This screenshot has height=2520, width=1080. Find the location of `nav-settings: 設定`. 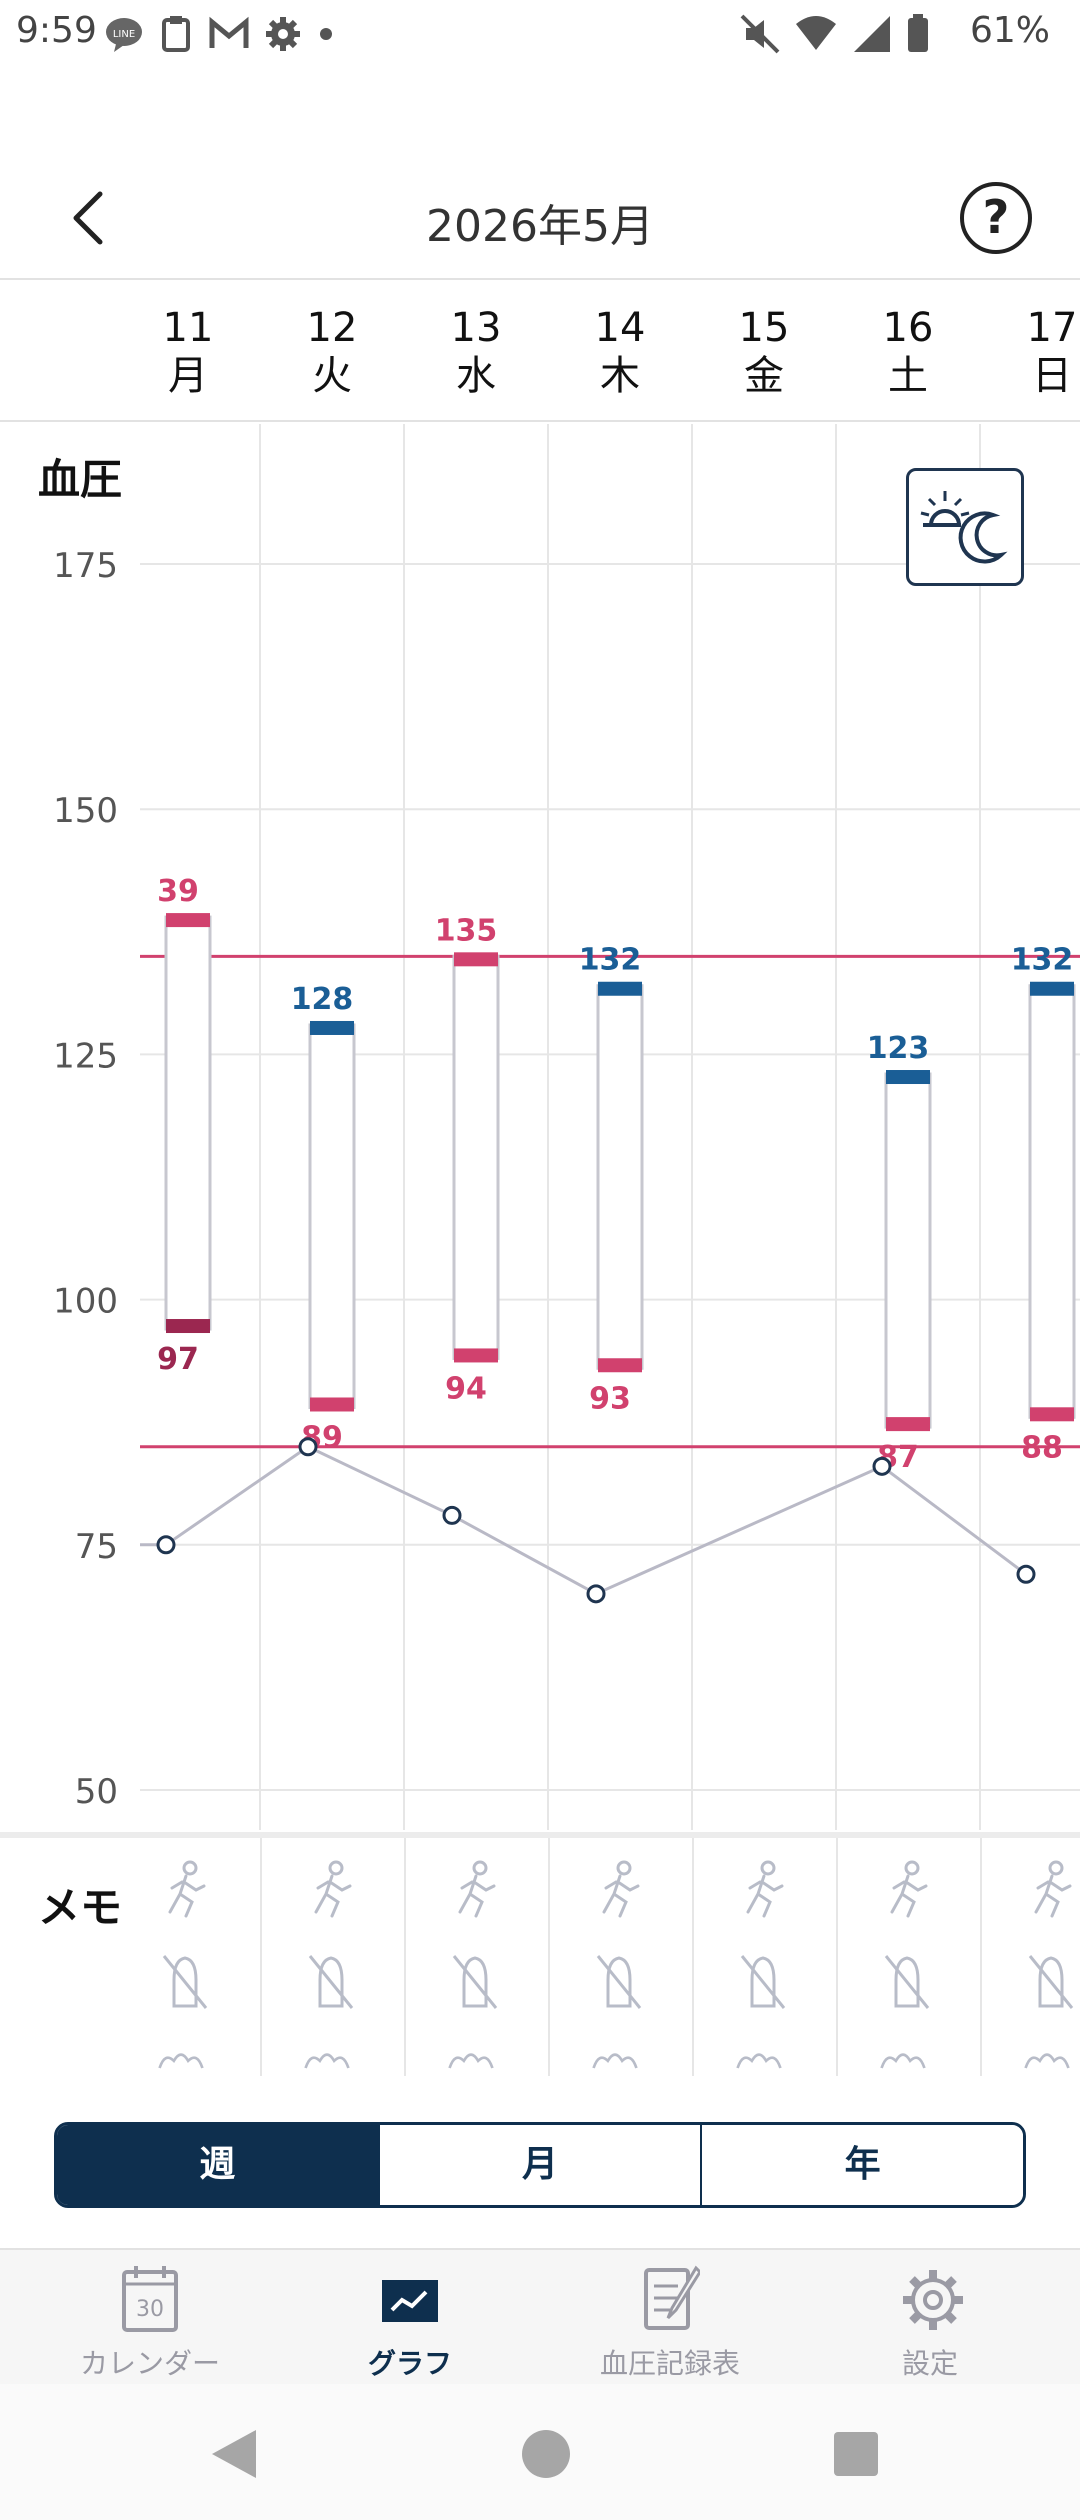

nav-settings: 設定 is located at coordinates (930, 2318).